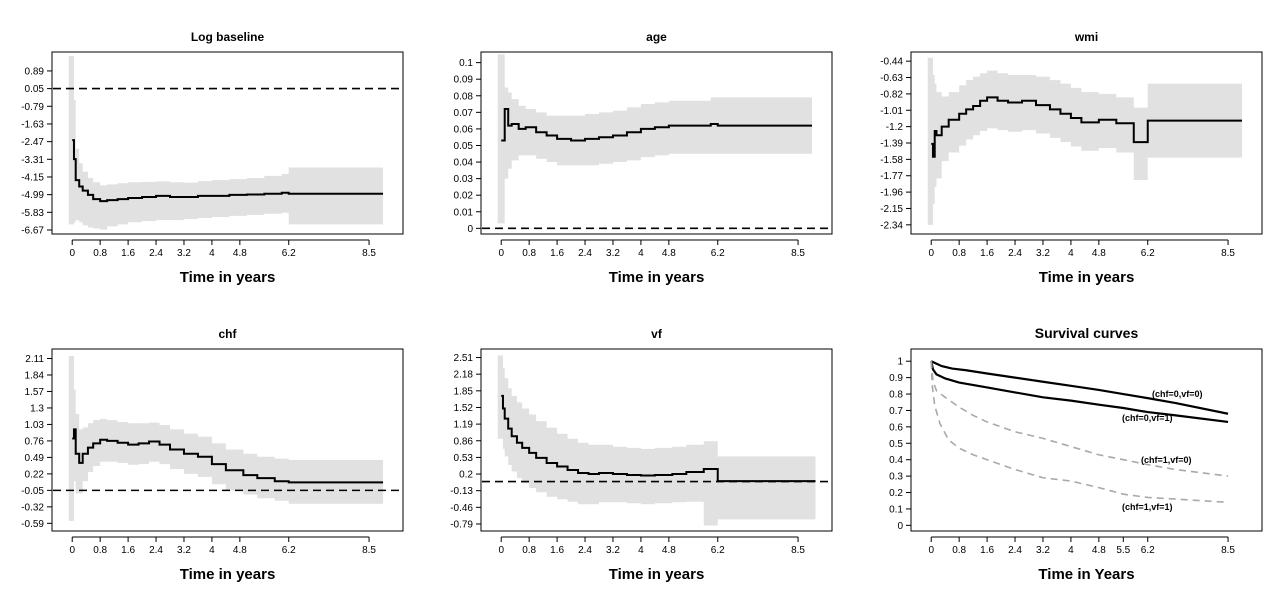  Describe the element at coordinates (657, 334) in the screenshot. I see `panel-title: vf` at that location.